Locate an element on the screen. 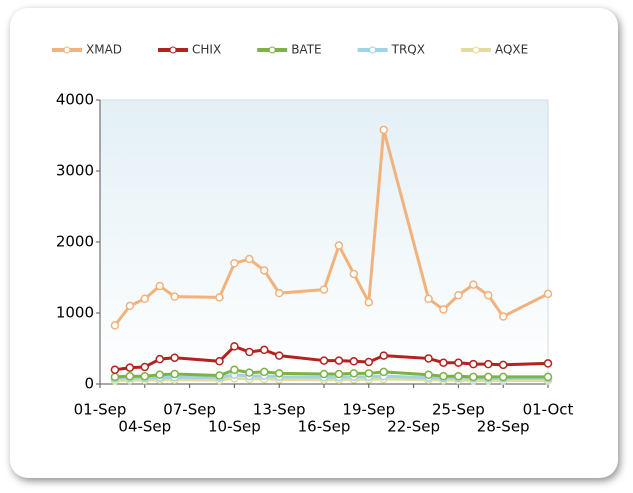 This screenshot has width=633, height=493. x-tick-label: 16-Sep is located at coordinates (324, 427).